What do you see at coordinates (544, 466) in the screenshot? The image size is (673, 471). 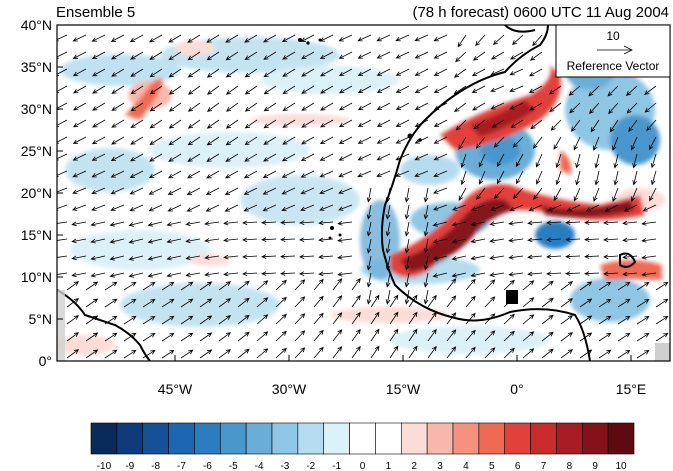 I see `colorbar-label: 7` at bounding box center [544, 466].